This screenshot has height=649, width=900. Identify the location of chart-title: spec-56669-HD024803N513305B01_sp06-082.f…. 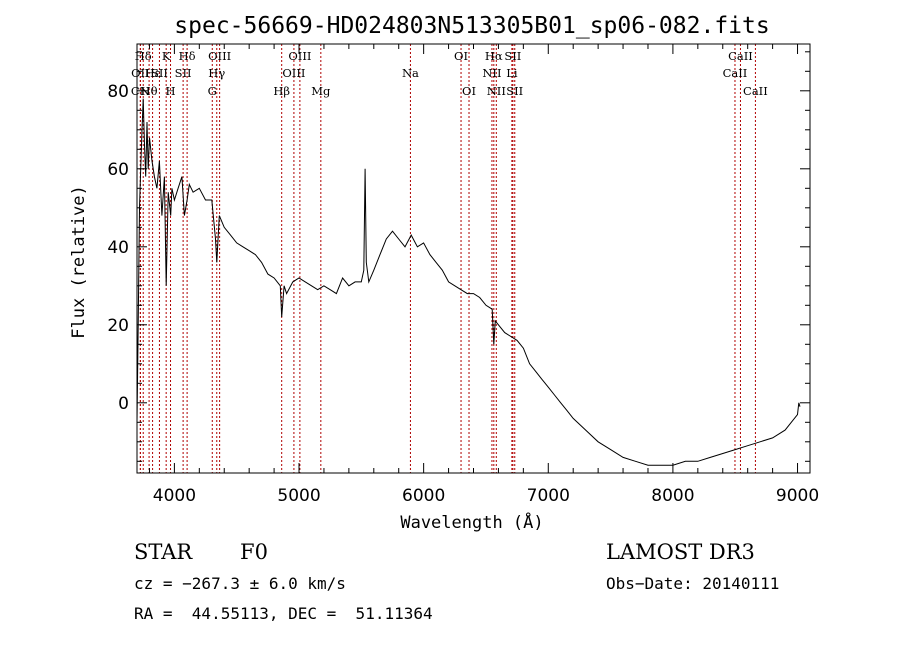
(471, 26).